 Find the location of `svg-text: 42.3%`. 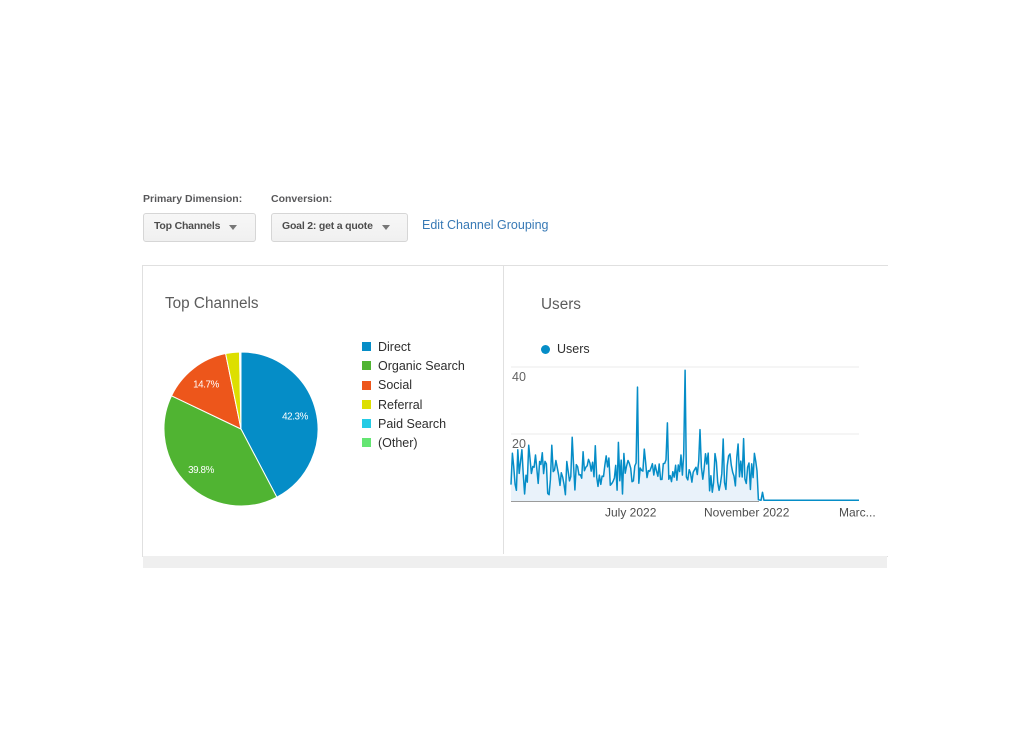

svg-text: 42.3% is located at coordinates (295, 417).